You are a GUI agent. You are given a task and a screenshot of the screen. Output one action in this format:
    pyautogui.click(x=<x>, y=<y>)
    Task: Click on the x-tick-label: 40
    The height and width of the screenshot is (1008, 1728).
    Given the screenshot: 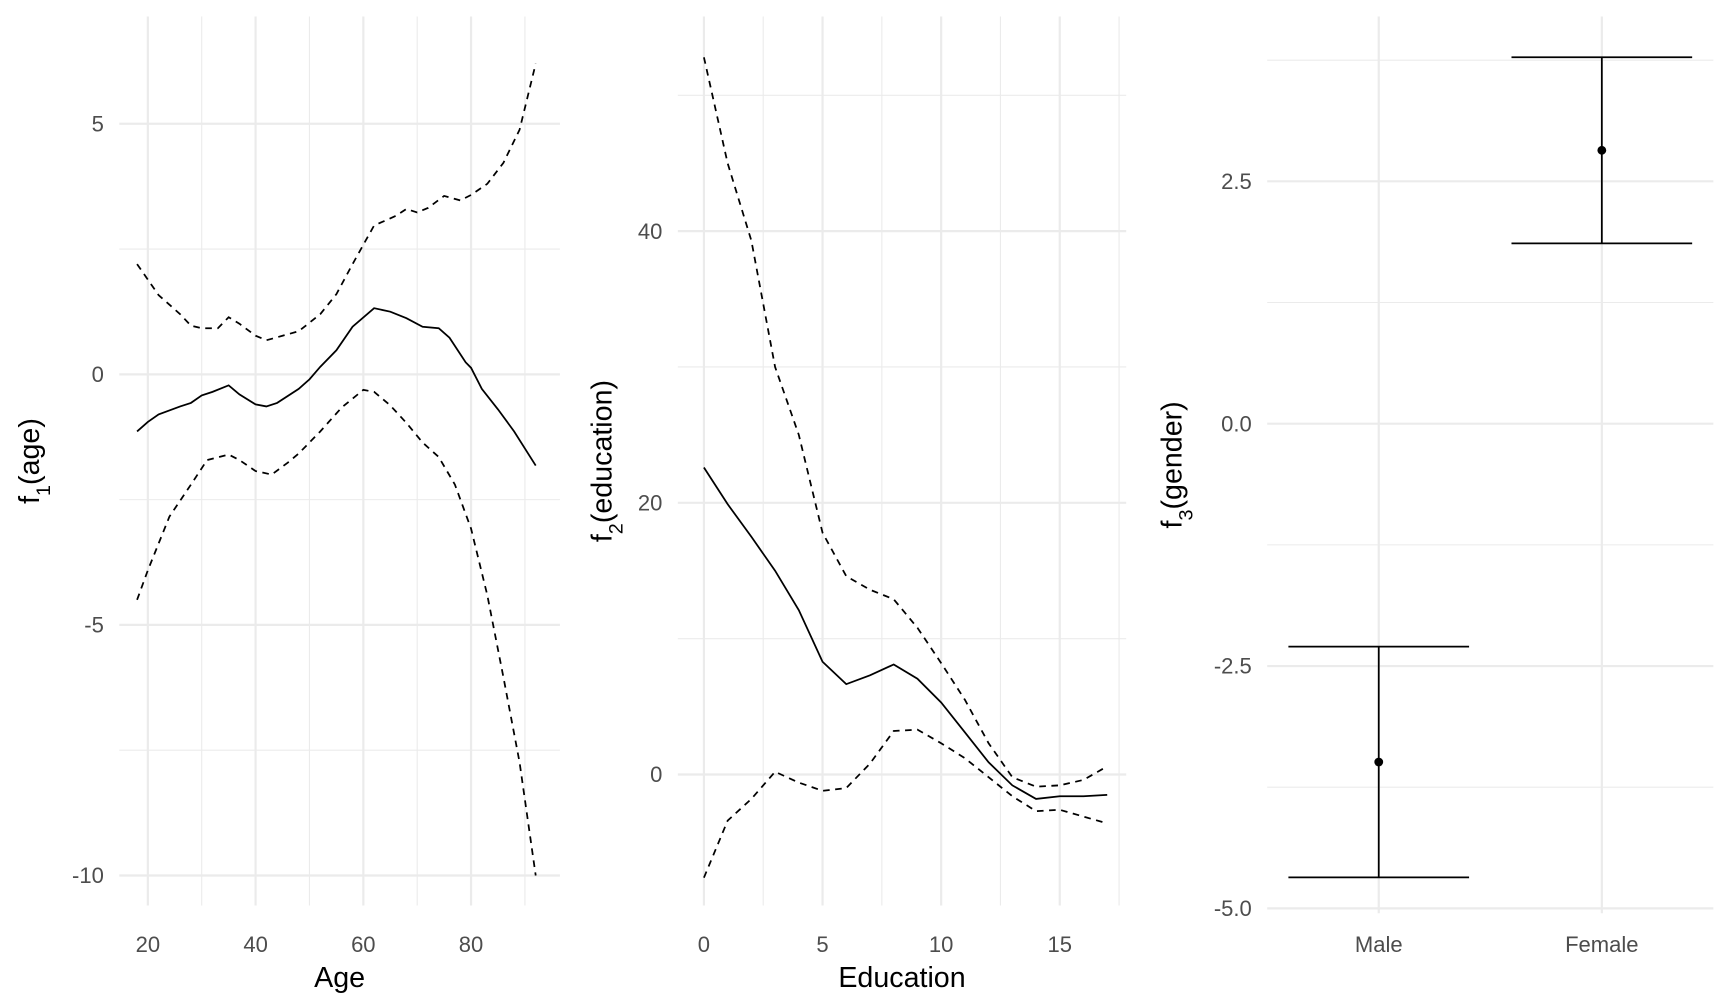 What is the action you would take?
    pyautogui.click(x=255, y=944)
    